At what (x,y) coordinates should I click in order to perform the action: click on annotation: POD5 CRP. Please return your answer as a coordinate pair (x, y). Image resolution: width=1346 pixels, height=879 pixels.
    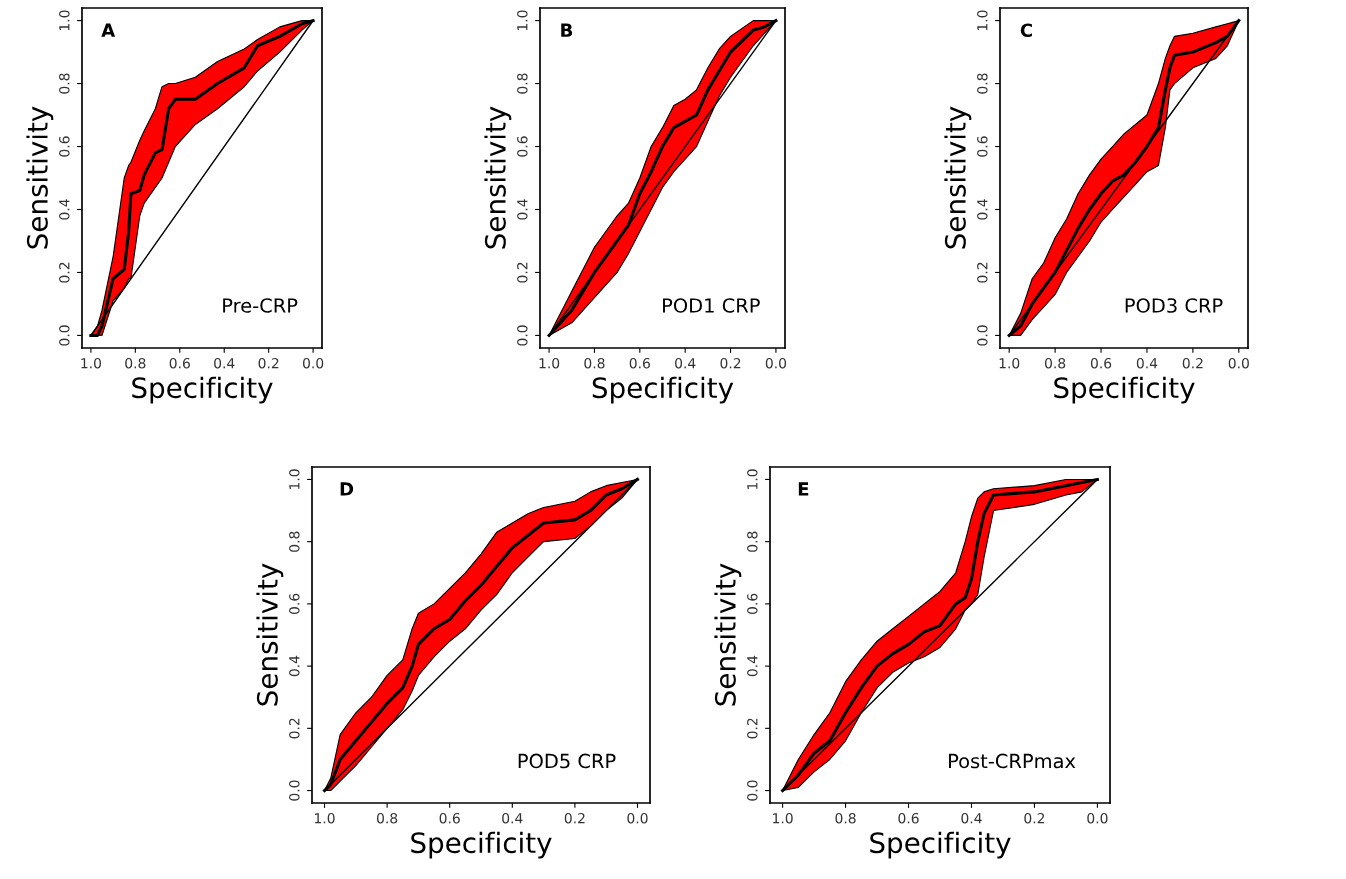
    Looking at the image, I should click on (567, 761).